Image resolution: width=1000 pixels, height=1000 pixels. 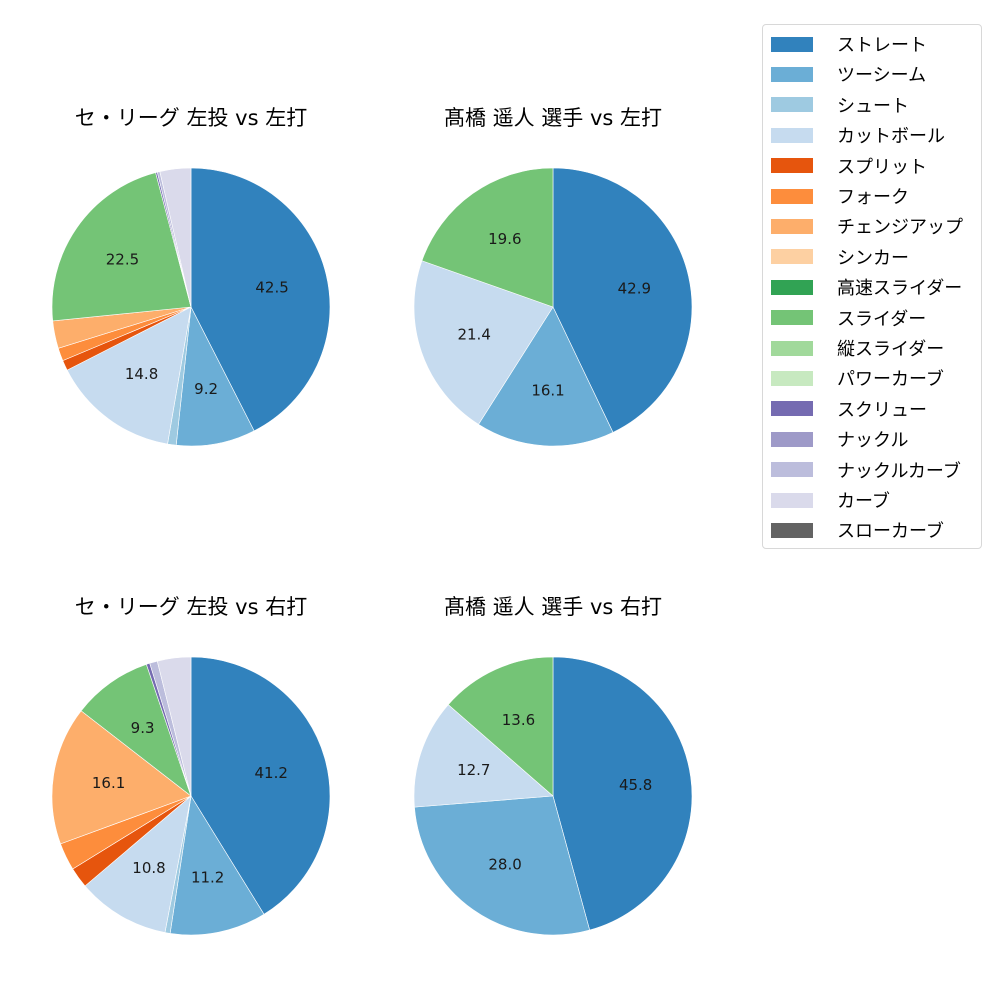 I want to click on legend-item: スライダー, so click(x=848, y=318).